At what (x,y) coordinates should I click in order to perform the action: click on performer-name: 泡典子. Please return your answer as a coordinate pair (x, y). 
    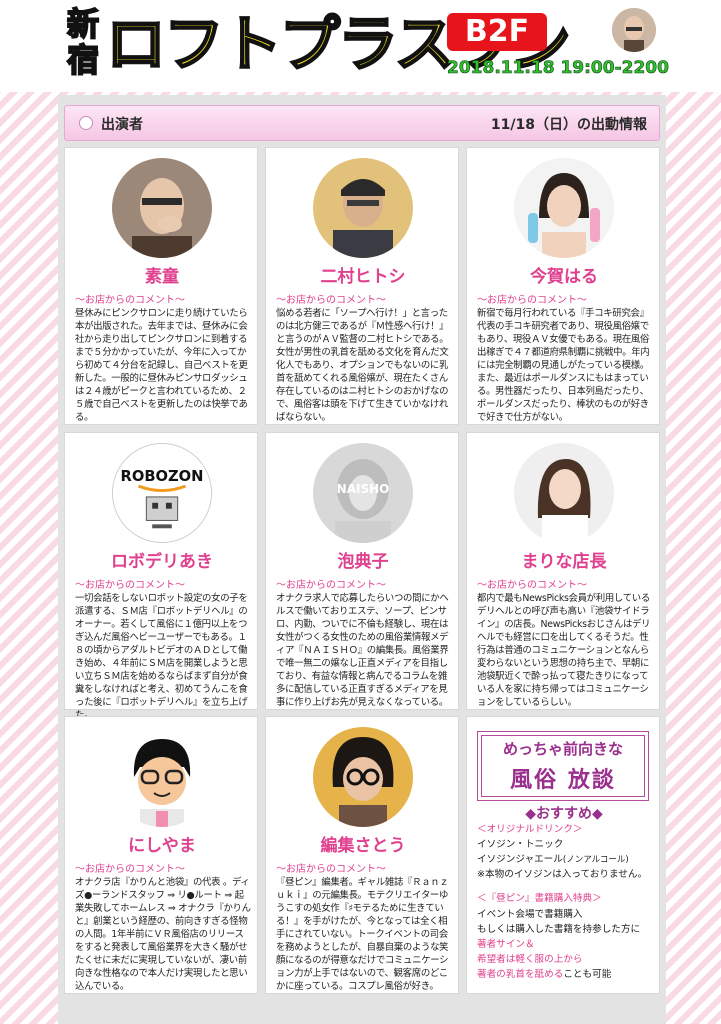
    Looking at the image, I should click on (363, 562).